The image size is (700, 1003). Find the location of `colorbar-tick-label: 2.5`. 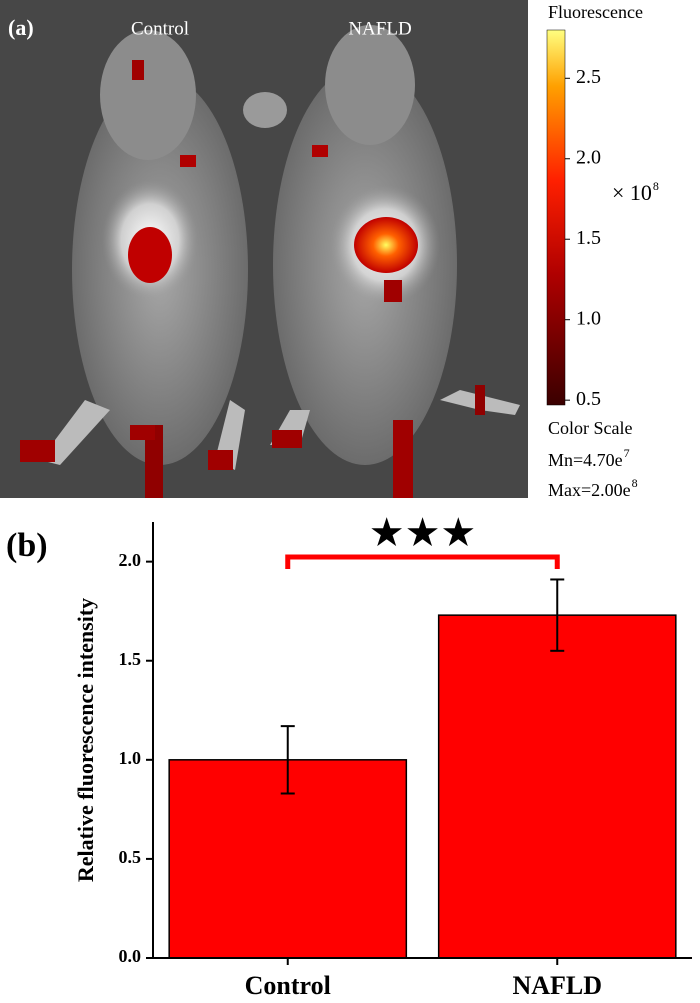

colorbar-tick-label: 2.5 is located at coordinates (588, 77).